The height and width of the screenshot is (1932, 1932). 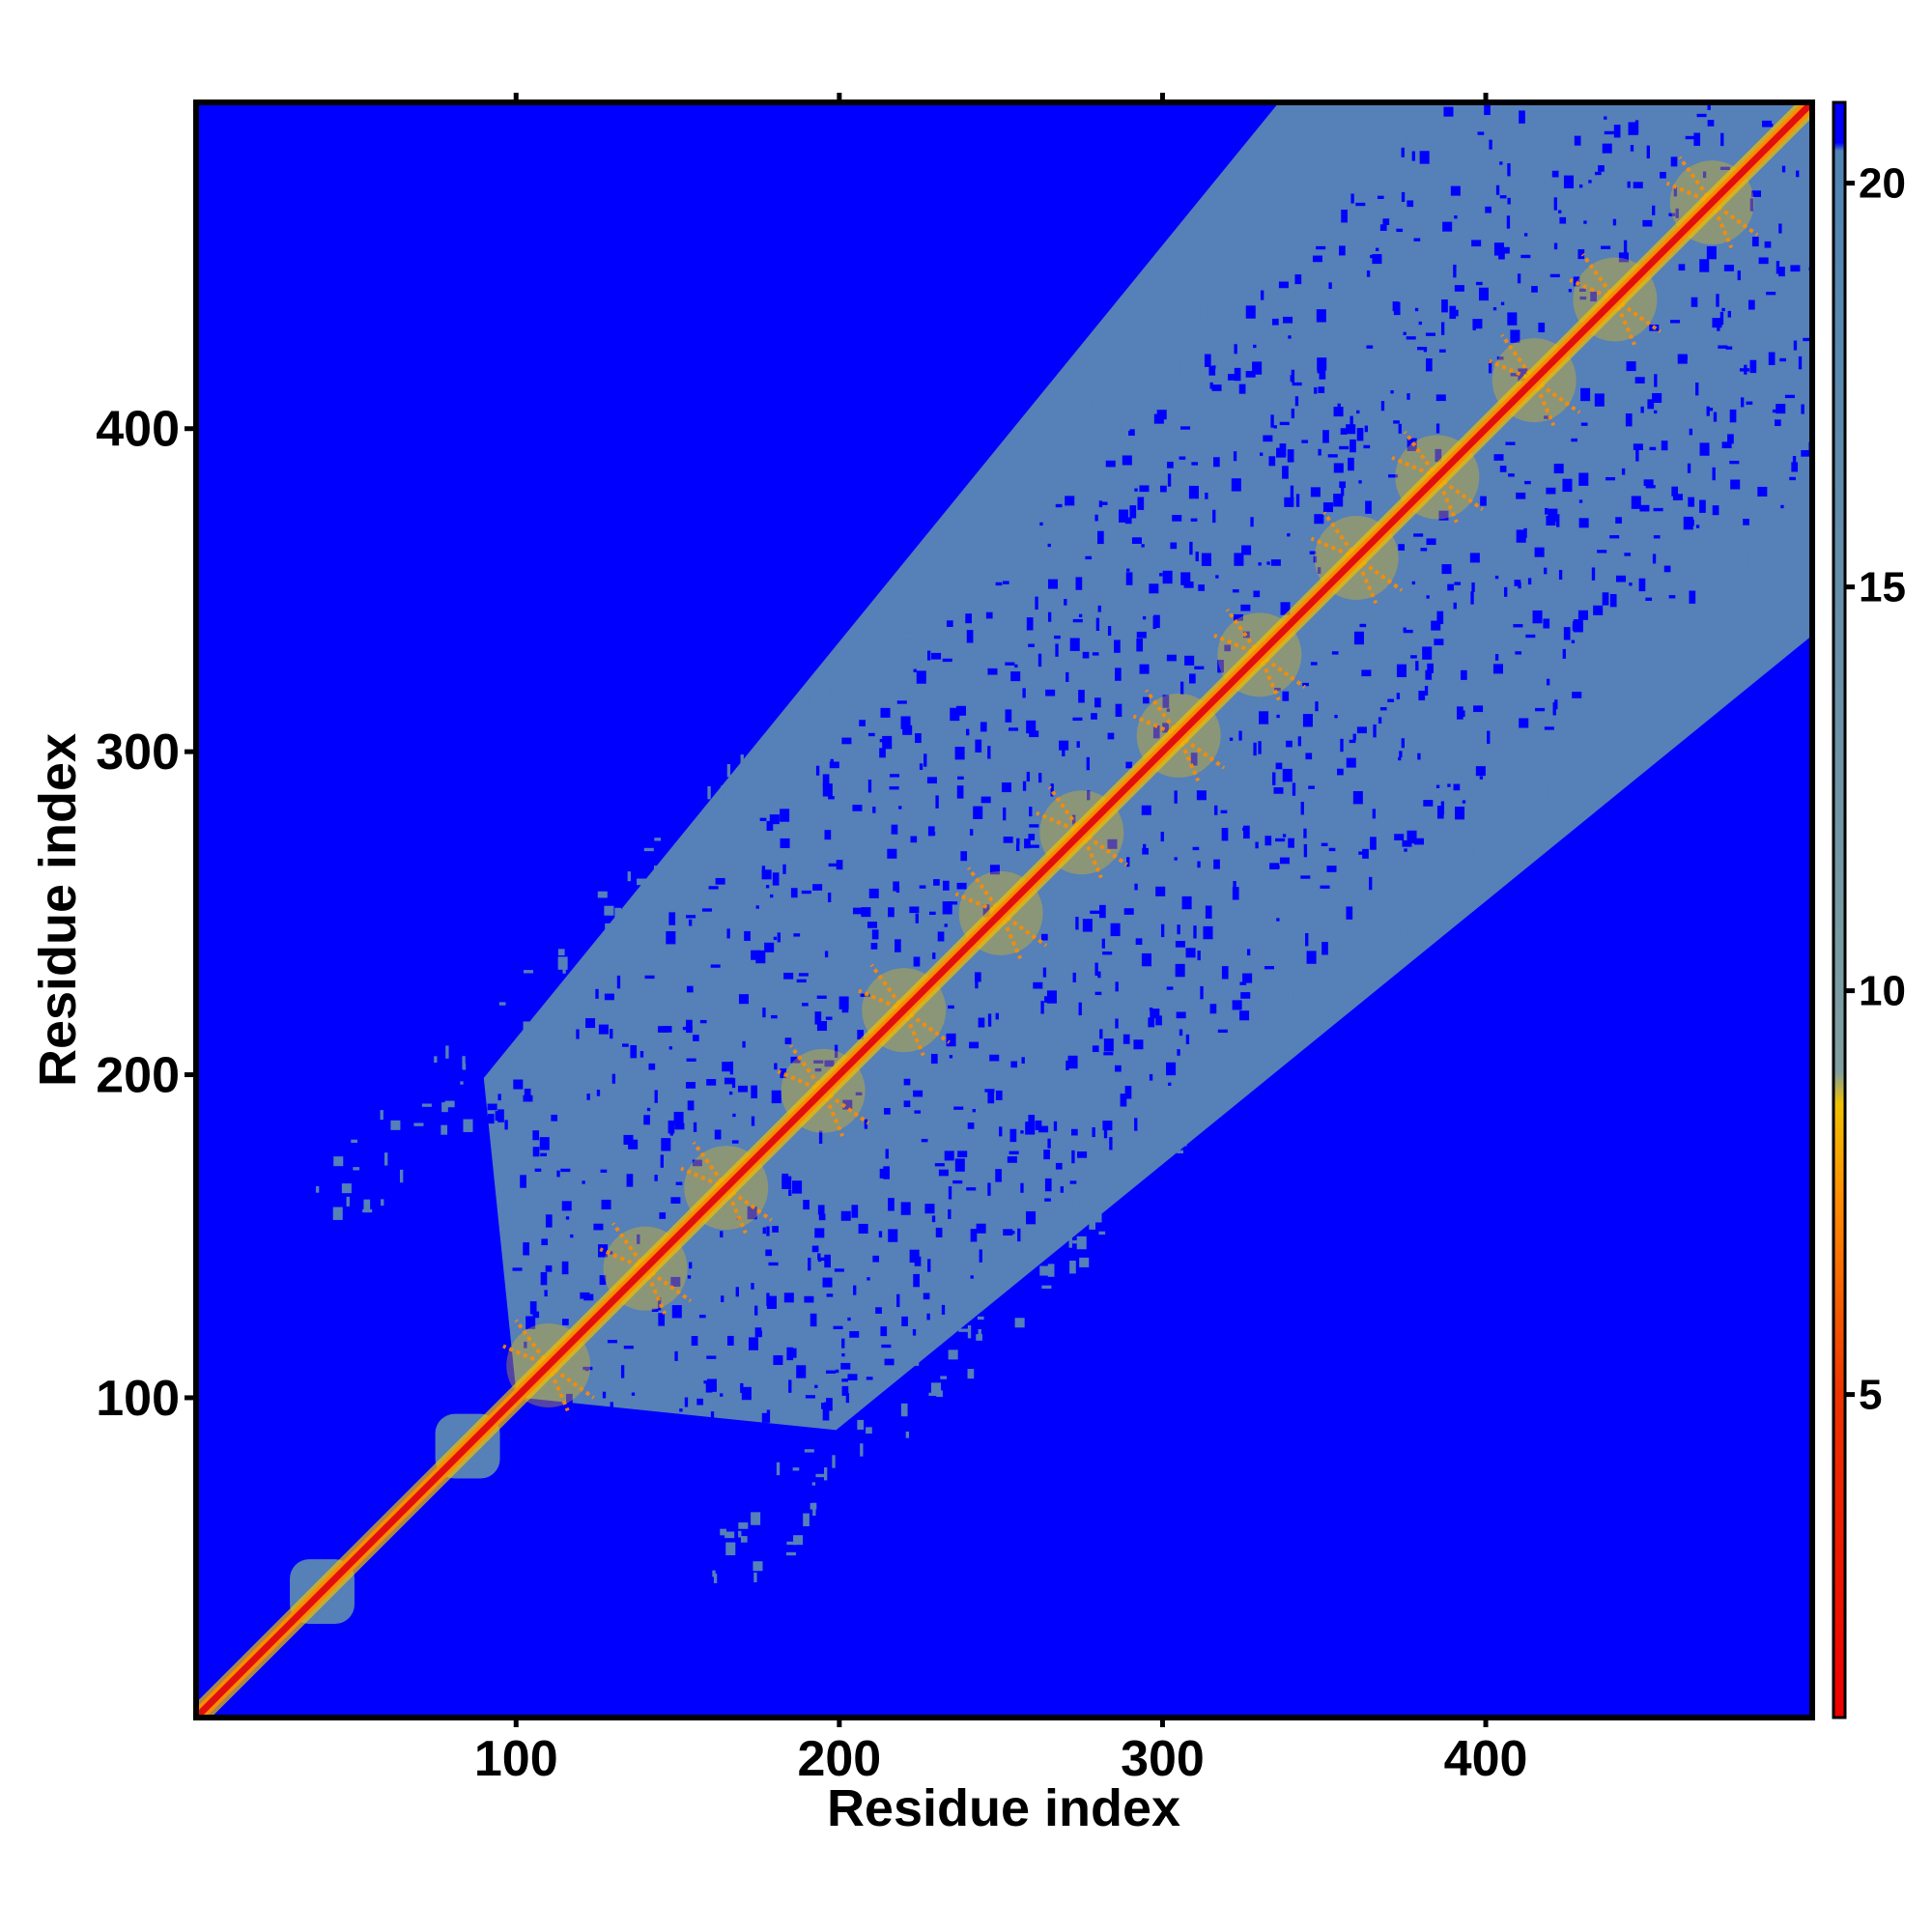 I want to click on x-axis-title: Residue index, so click(x=1003, y=1808).